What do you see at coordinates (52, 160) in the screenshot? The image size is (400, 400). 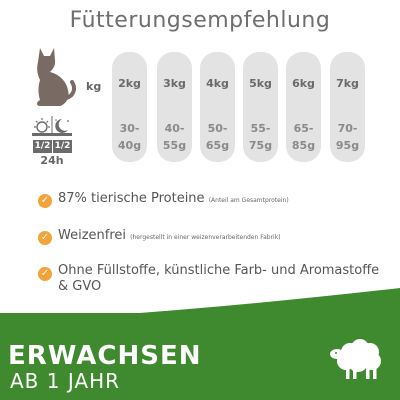 I see `daily-label: 24h` at bounding box center [52, 160].